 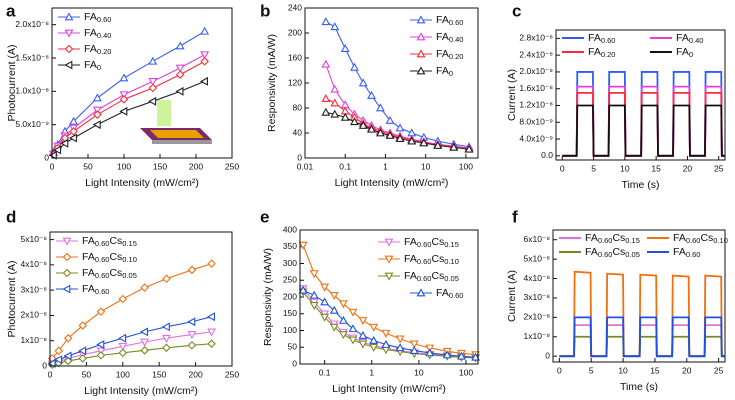 I want to click on x-tick-label: 250, so click(x=232, y=374).